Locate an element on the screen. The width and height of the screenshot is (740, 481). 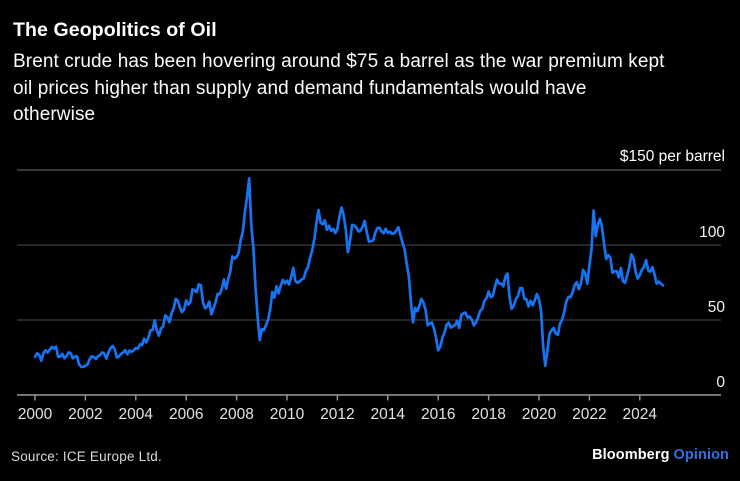
bloomberg-opinion-logo: Bloomberg Opinion is located at coordinates (660, 455).